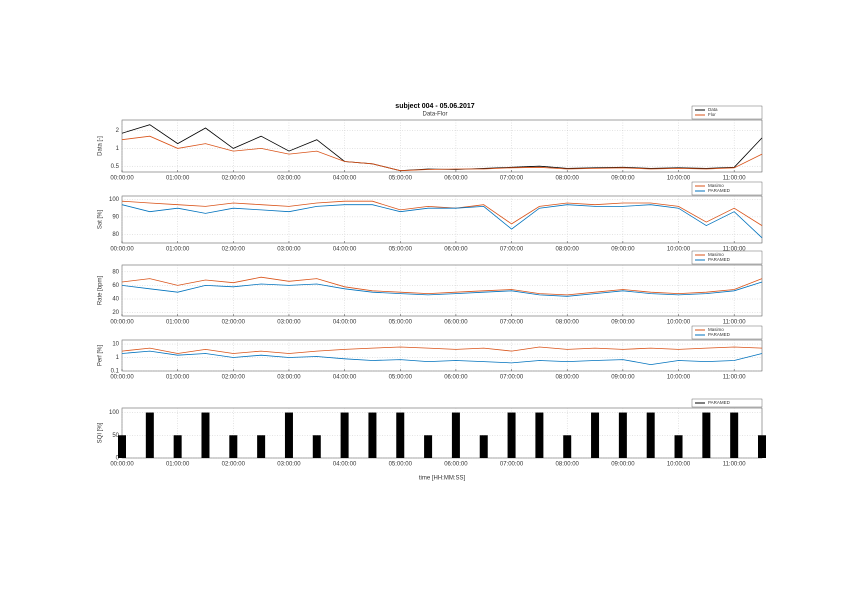  I want to click on figure-title: subject 004 - 05.06.2017, so click(434, 106).